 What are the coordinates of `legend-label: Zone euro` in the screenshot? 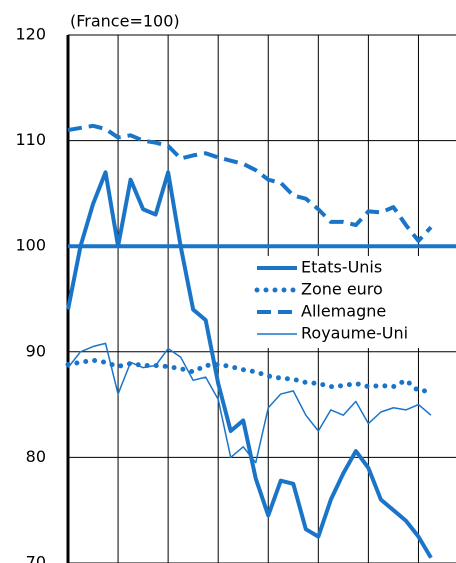 It's located at (342, 289).